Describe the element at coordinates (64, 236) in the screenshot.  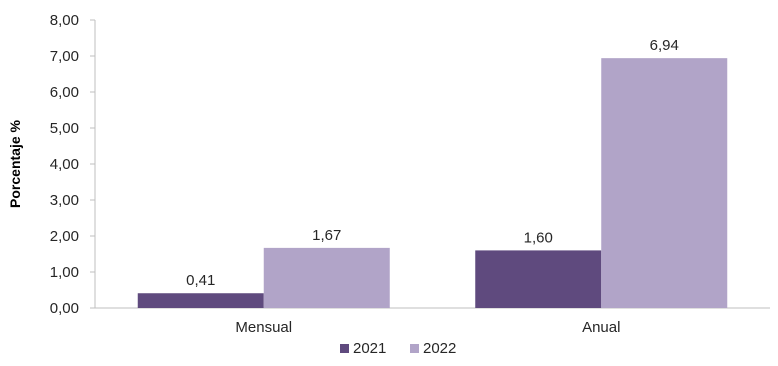
I see `y-tick-label: 2,00` at that location.